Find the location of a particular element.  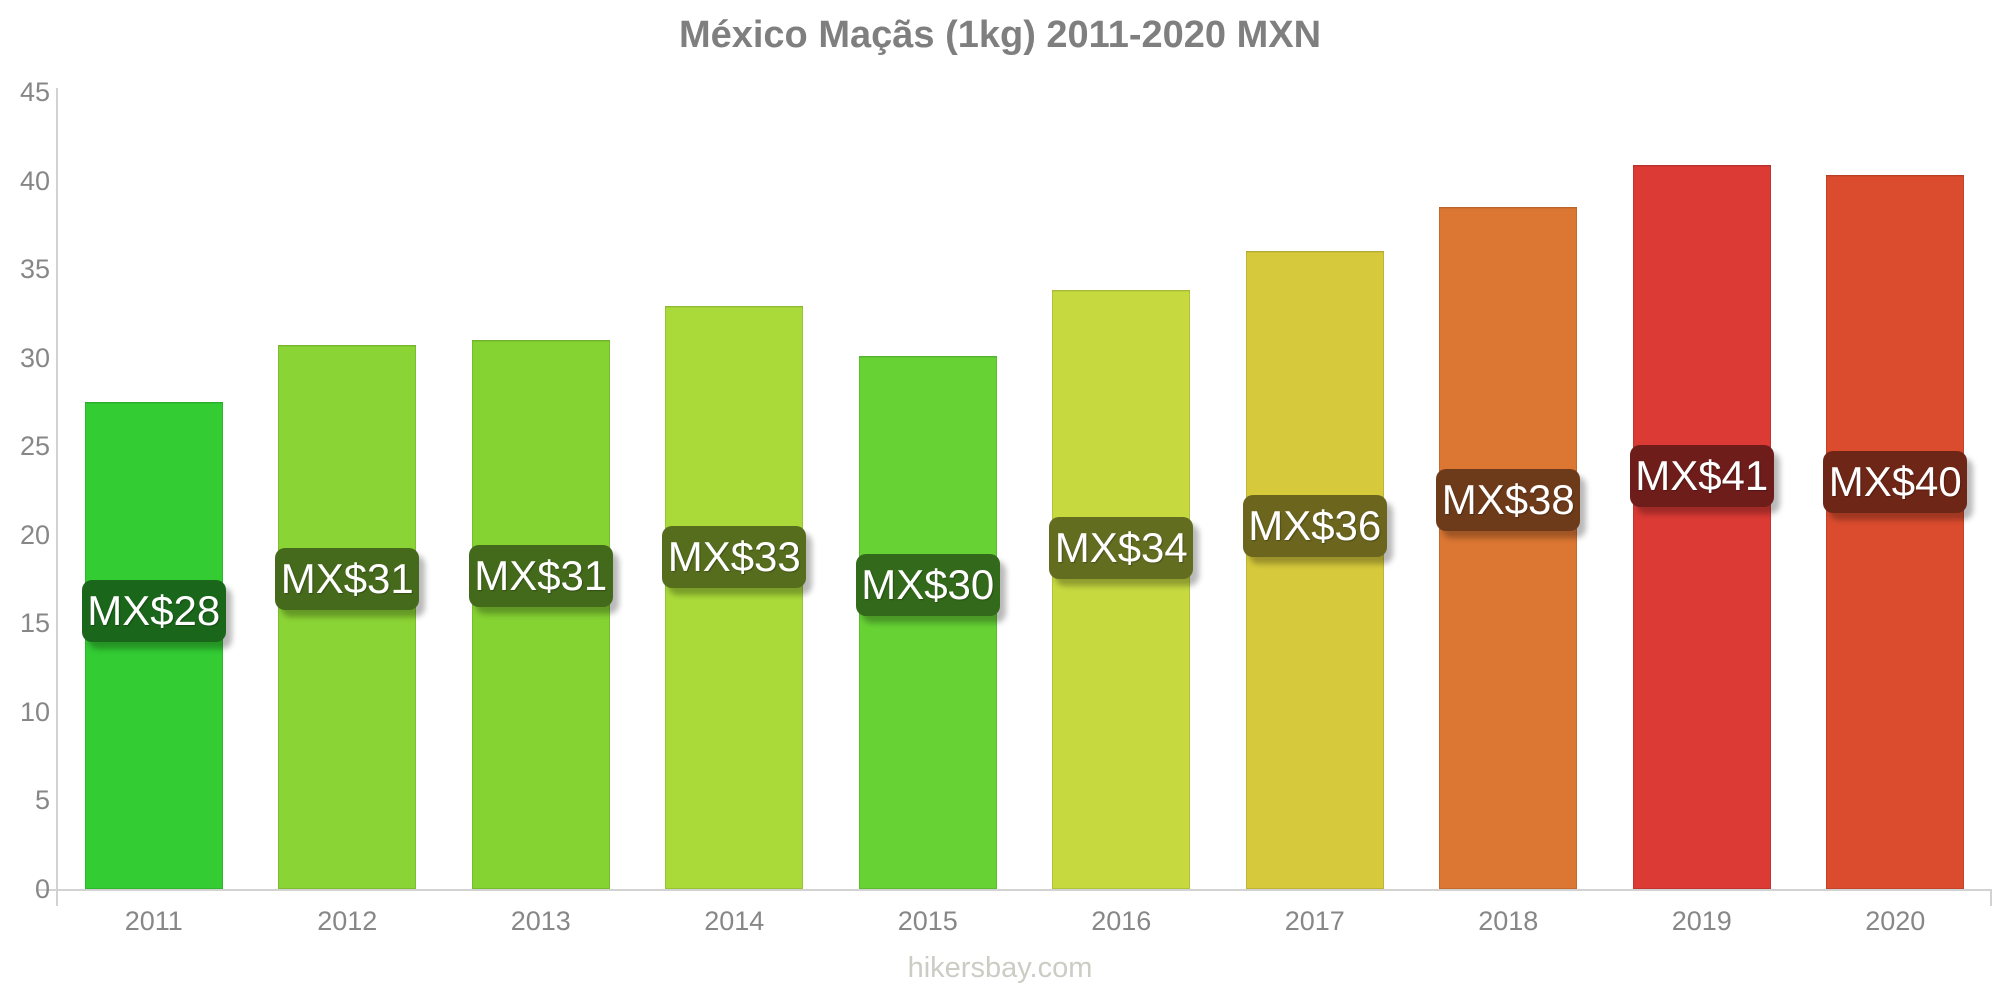

bar-value-text: MX$33 is located at coordinates (734, 556).